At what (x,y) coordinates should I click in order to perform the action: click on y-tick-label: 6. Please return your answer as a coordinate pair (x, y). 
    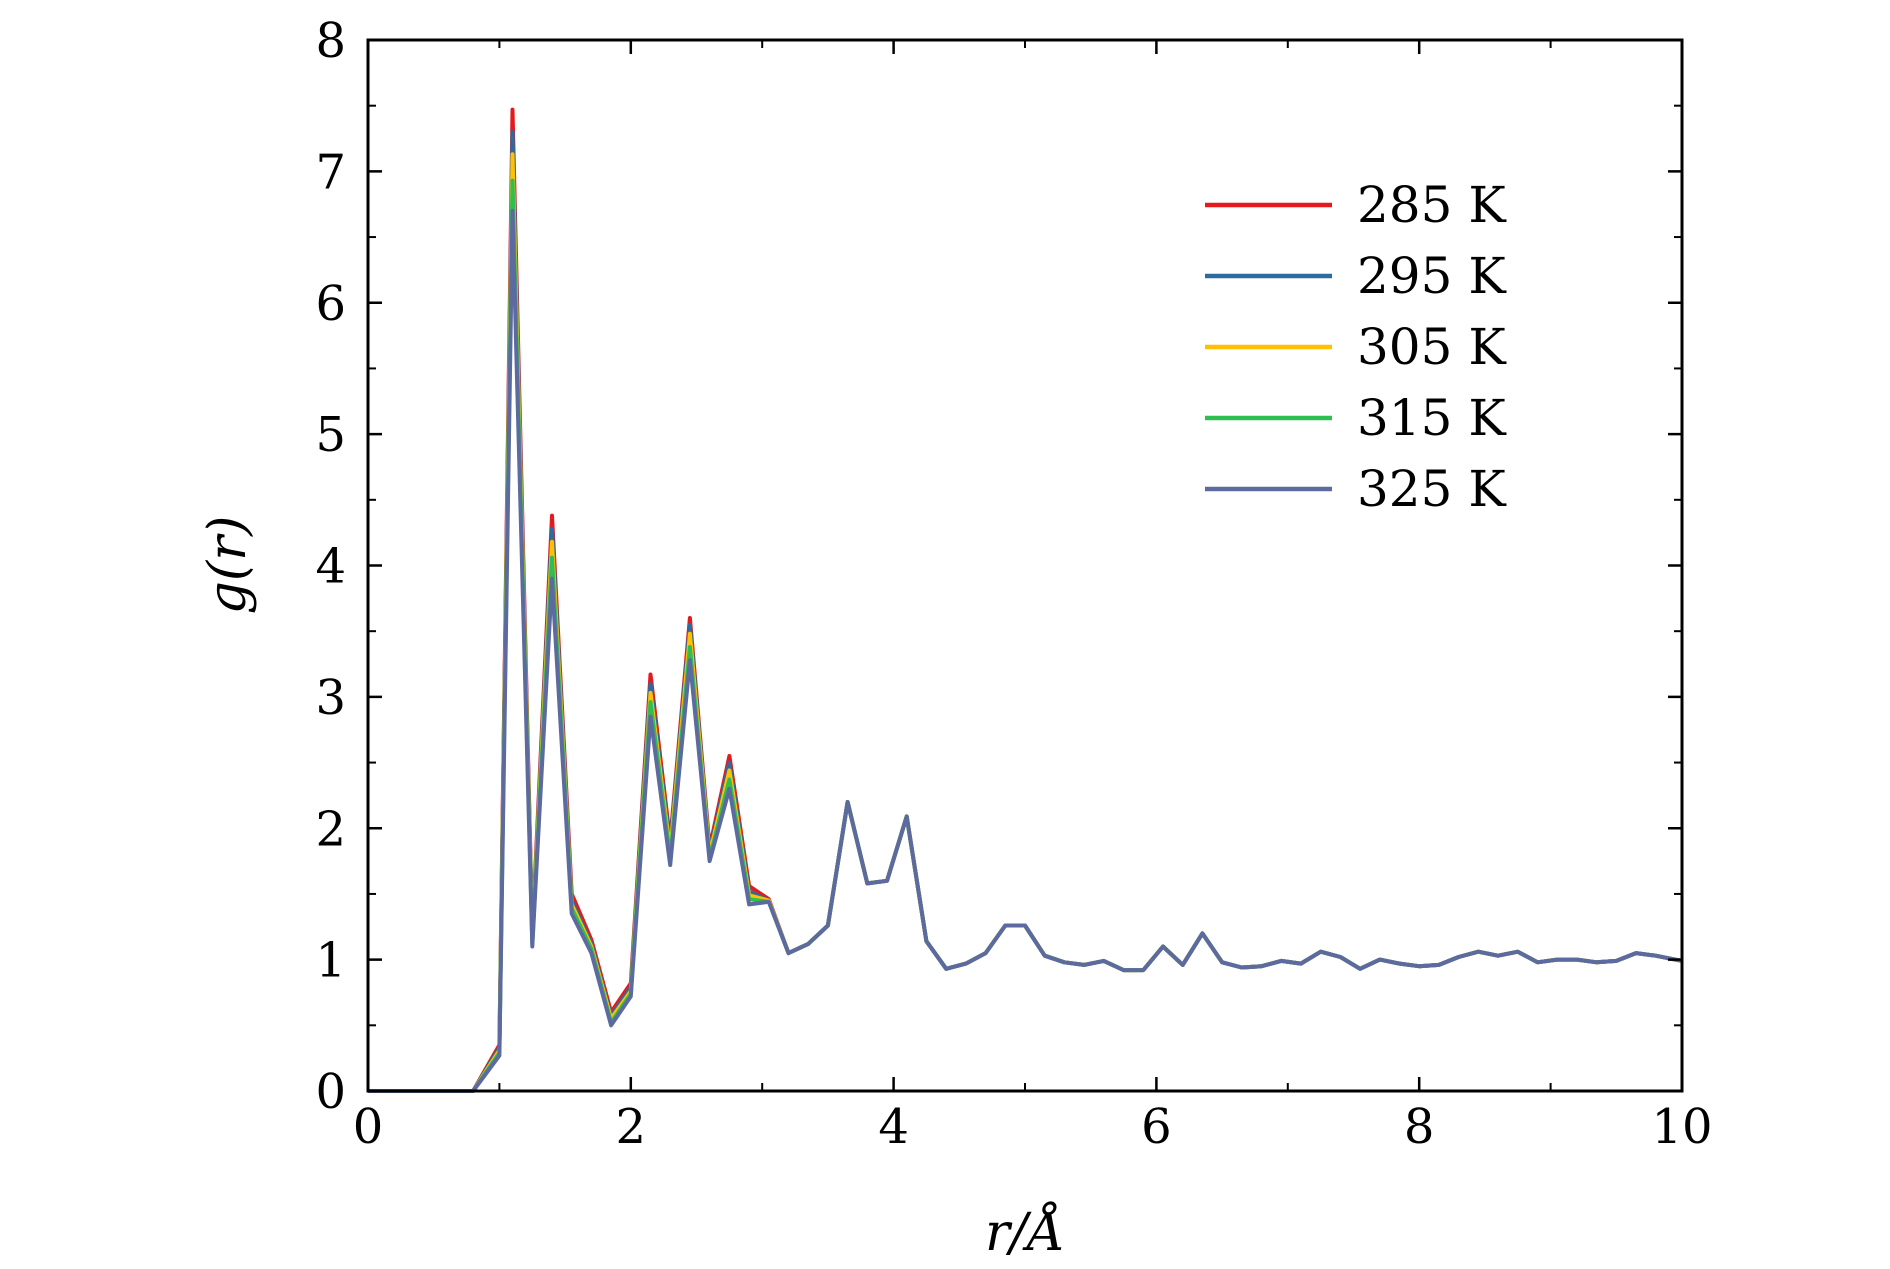
    Looking at the image, I should click on (330, 304).